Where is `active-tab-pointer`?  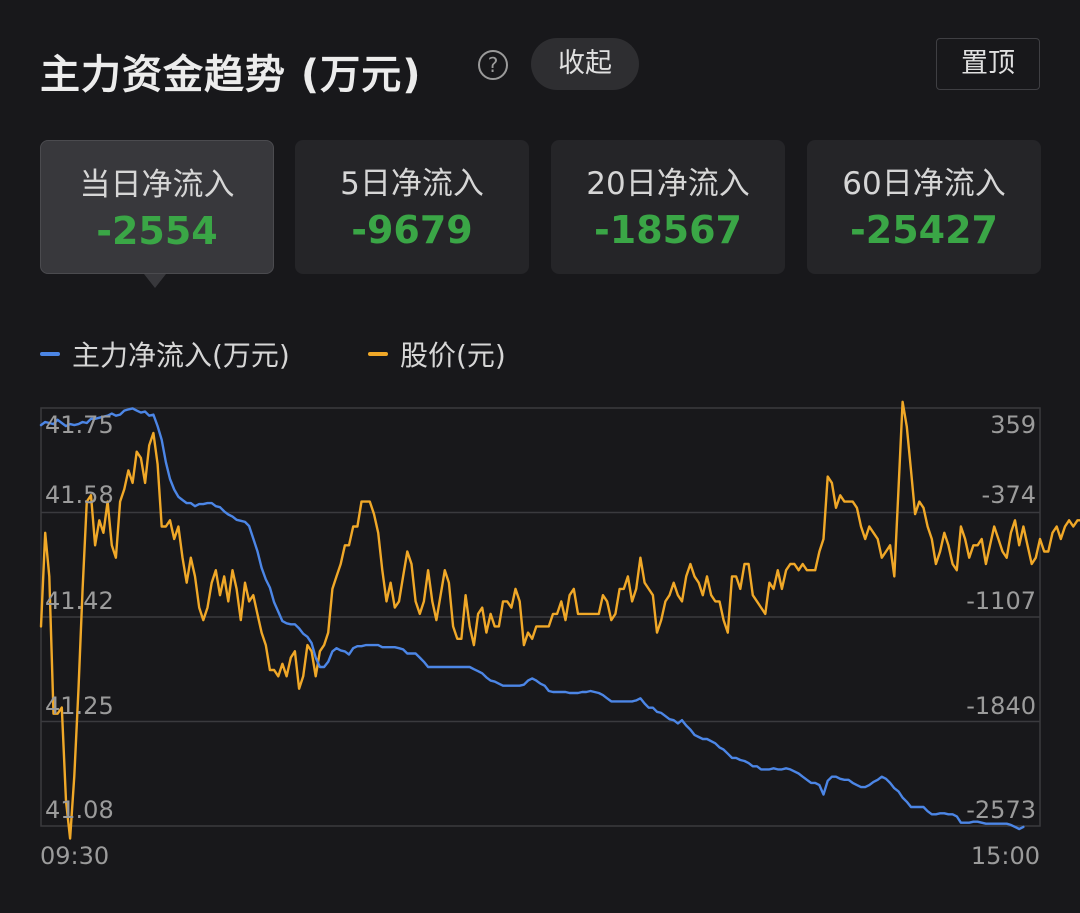
active-tab-pointer is located at coordinates (155, 281).